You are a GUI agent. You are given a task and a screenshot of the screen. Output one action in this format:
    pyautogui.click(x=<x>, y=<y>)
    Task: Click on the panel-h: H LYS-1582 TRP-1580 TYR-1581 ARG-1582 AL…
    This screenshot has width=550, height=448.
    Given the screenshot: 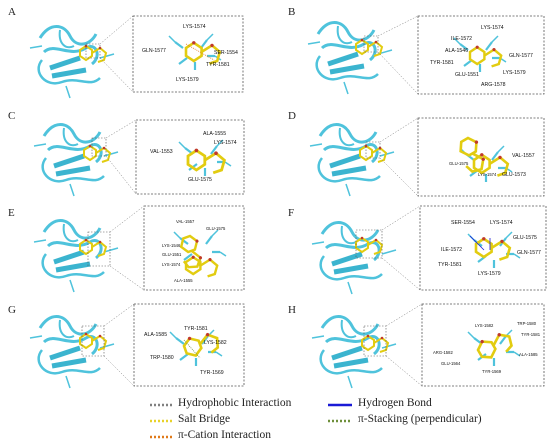 What is the action you would take?
    pyautogui.click(x=416, y=345)
    